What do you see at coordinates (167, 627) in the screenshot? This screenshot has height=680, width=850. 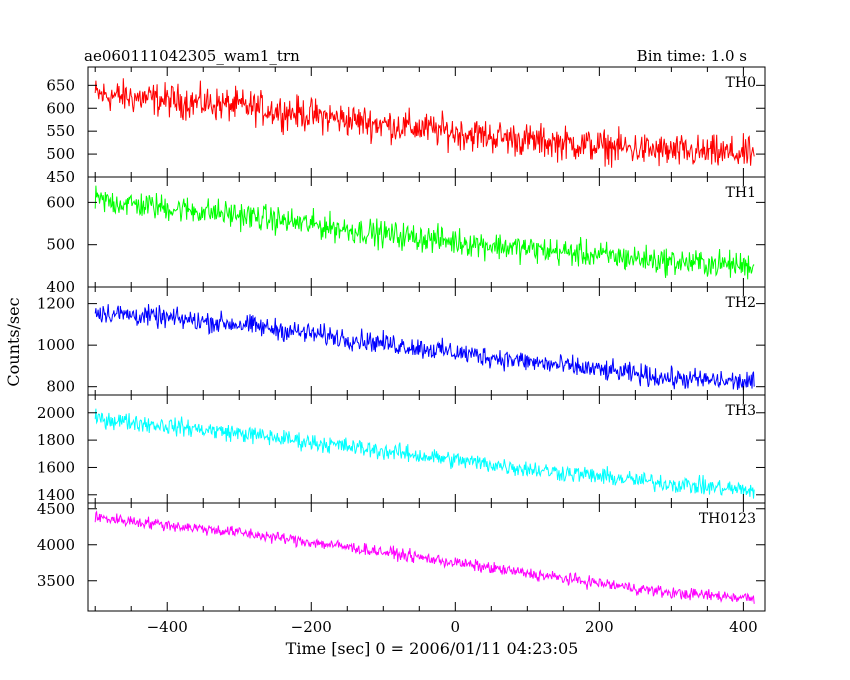 I see `x-tick-label: −400` at bounding box center [167, 627].